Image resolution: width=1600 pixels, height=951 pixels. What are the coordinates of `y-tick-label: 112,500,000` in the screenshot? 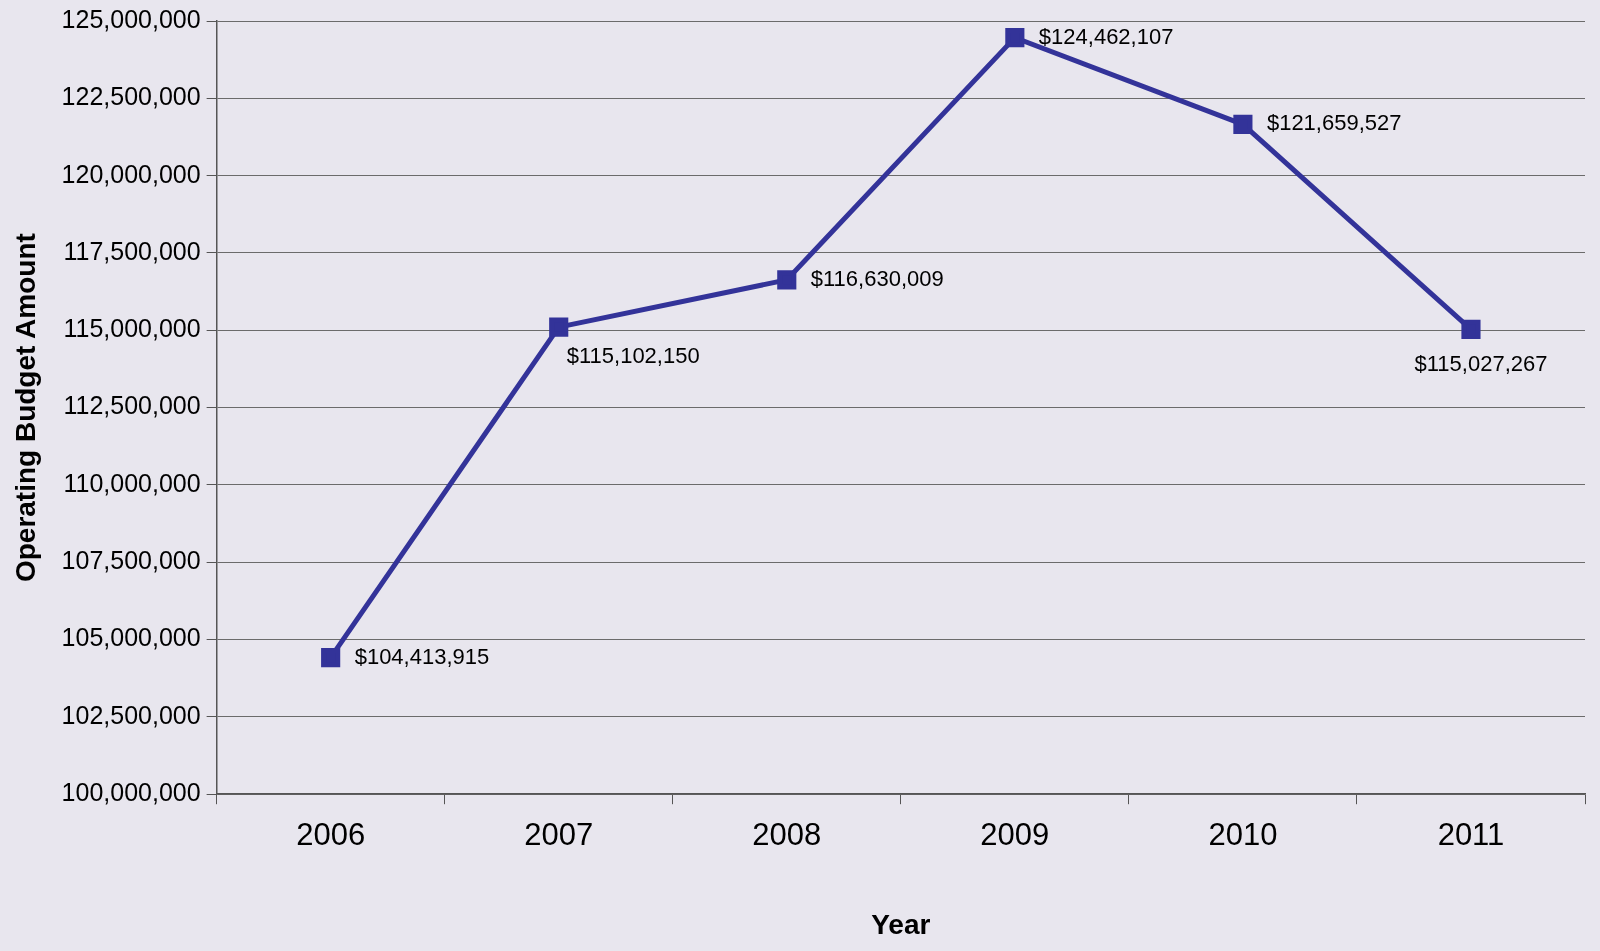 It's located at (132, 405).